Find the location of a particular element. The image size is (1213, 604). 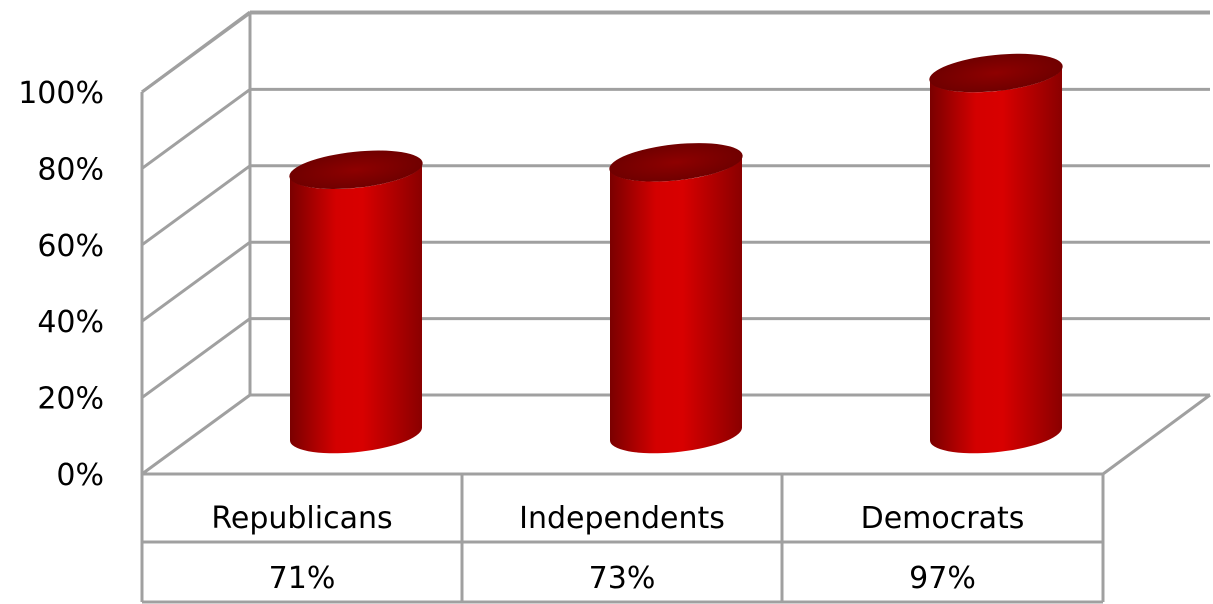

category-label: Independents is located at coordinates (622, 518).